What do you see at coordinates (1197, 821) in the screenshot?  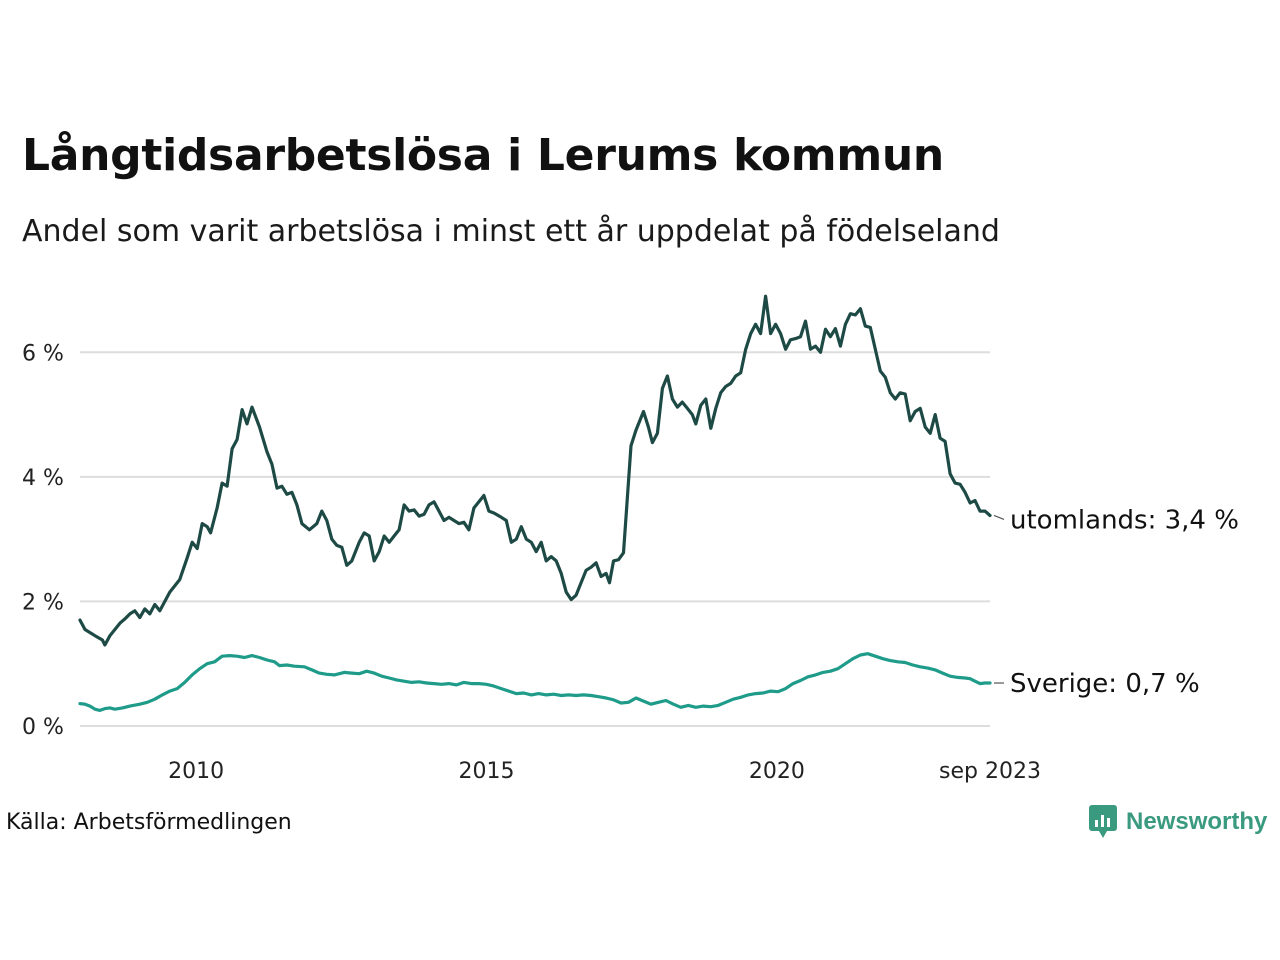 I see `brand-name: Newsworthy` at bounding box center [1197, 821].